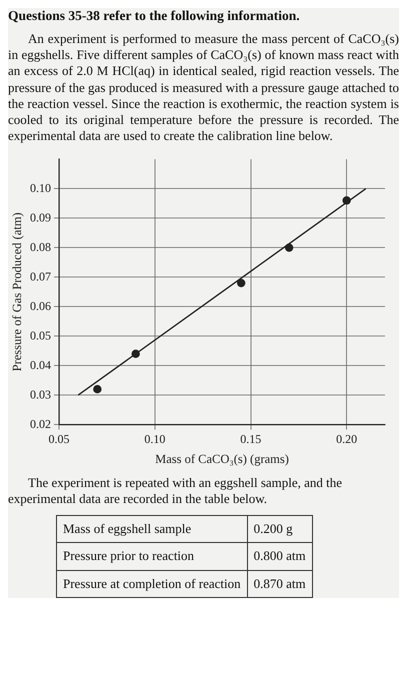 This screenshot has width=407, height=700. What do you see at coordinates (152, 529) in the screenshot?
I see `text: Mass of eggshell sample` at bounding box center [152, 529].